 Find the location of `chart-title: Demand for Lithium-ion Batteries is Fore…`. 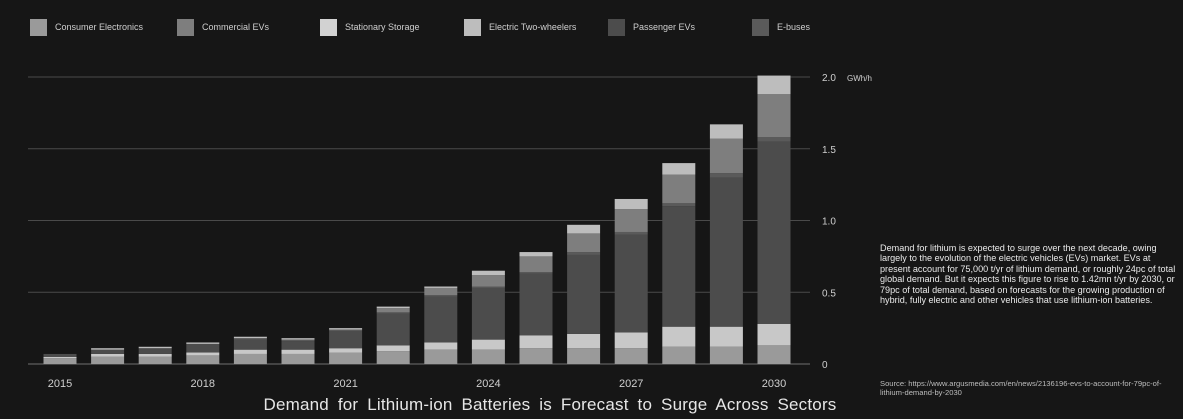

chart-title: Demand for Lithium-ion Batteries is Fore… is located at coordinates (550, 404).